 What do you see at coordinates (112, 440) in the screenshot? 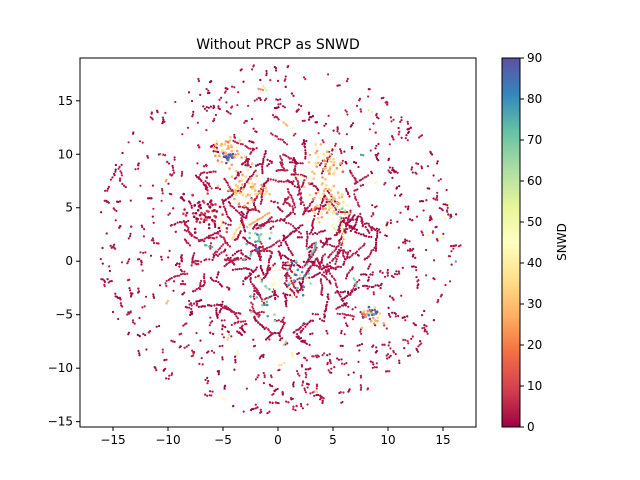
I see `x-tick-label: −15` at bounding box center [112, 440].